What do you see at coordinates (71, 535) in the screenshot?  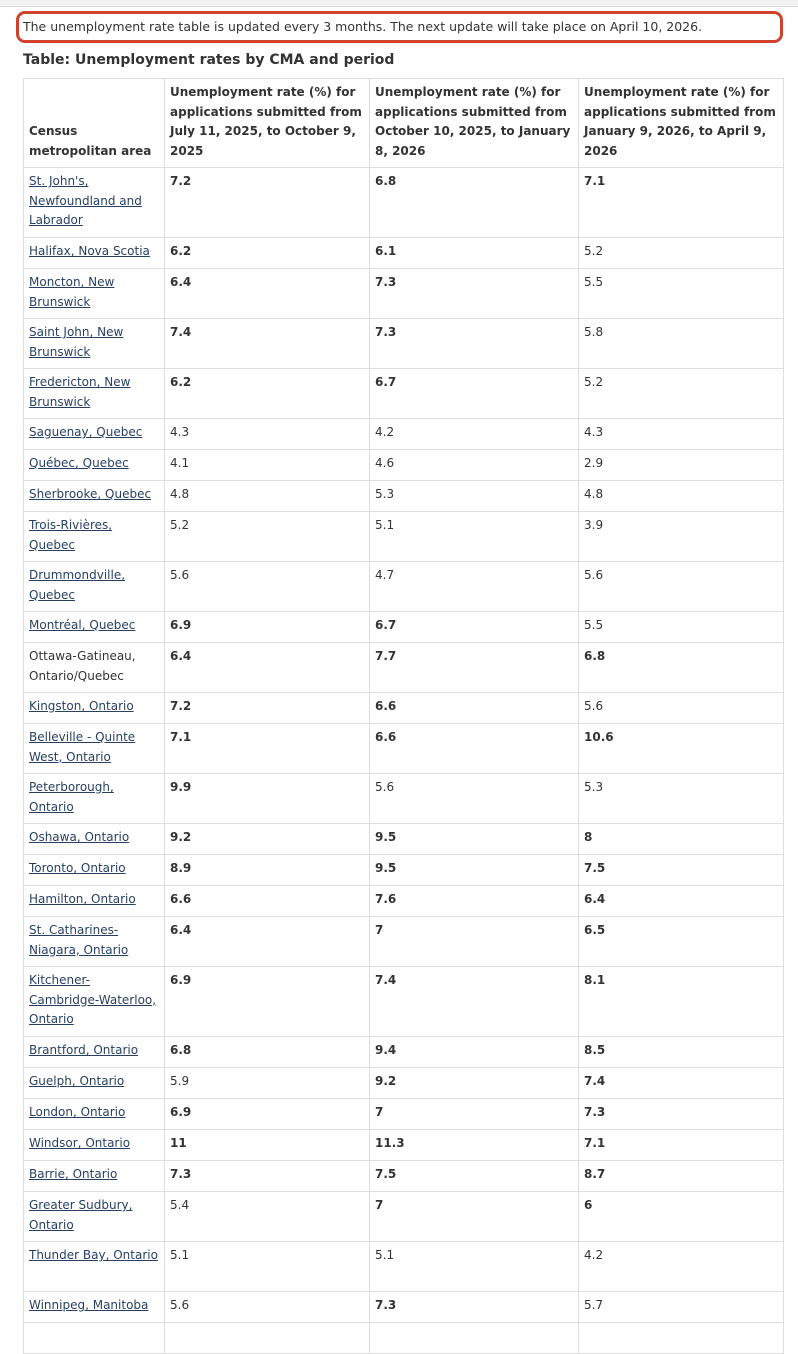 I see `cma-link: Trois-Rivières, Quebec` at bounding box center [71, 535].